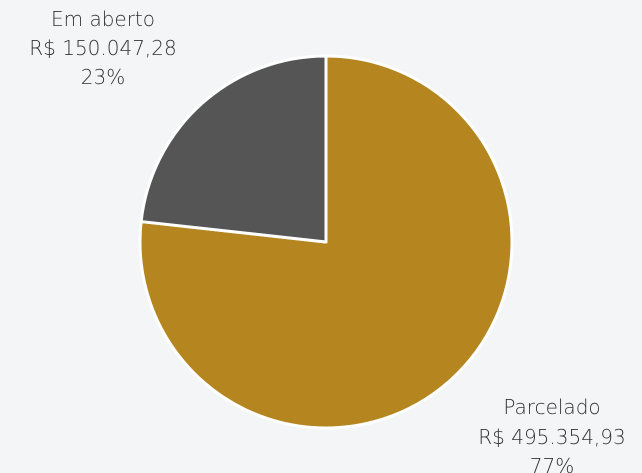 This screenshot has width=642, height=473. What do you see at coordinates (103, 48) in the screenshot?
I see `slice-label-em-aberto-value: R$ 150.047,28` at bounding box center [103, 48].